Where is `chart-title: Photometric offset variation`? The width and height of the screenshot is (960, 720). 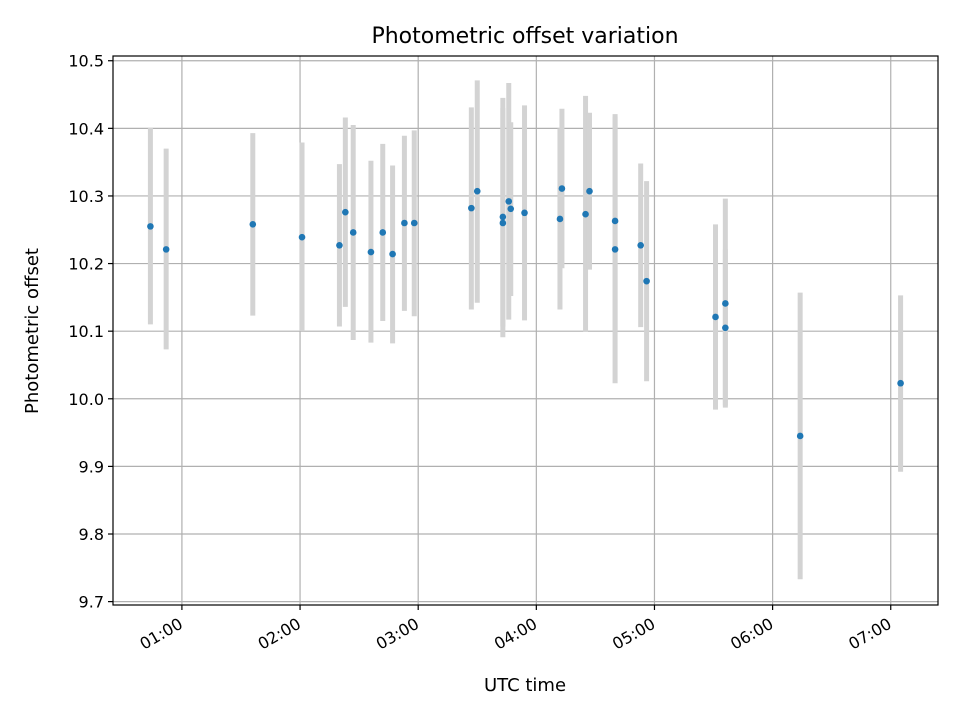 chart-title: Photometric offset variation is located at coordinates (524, 36).